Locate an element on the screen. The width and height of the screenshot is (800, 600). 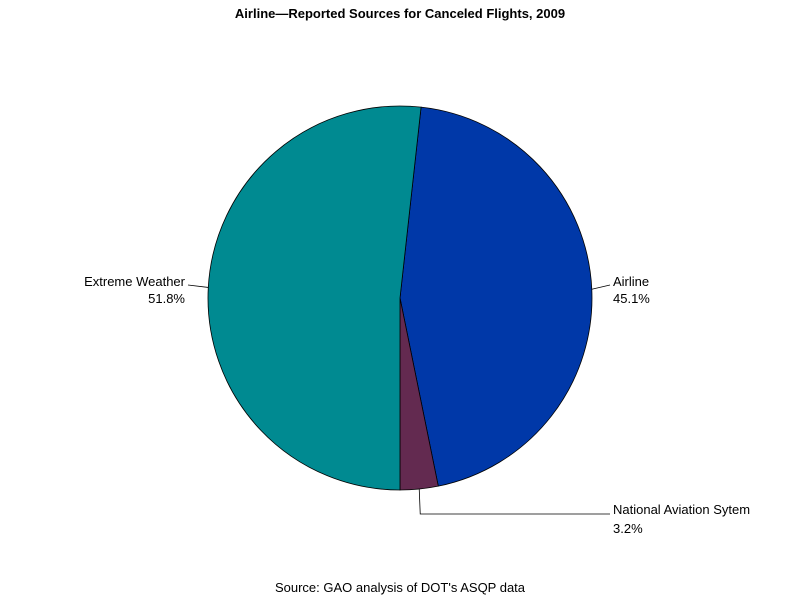
leader-line-nas is located at coordinates (514, 502).